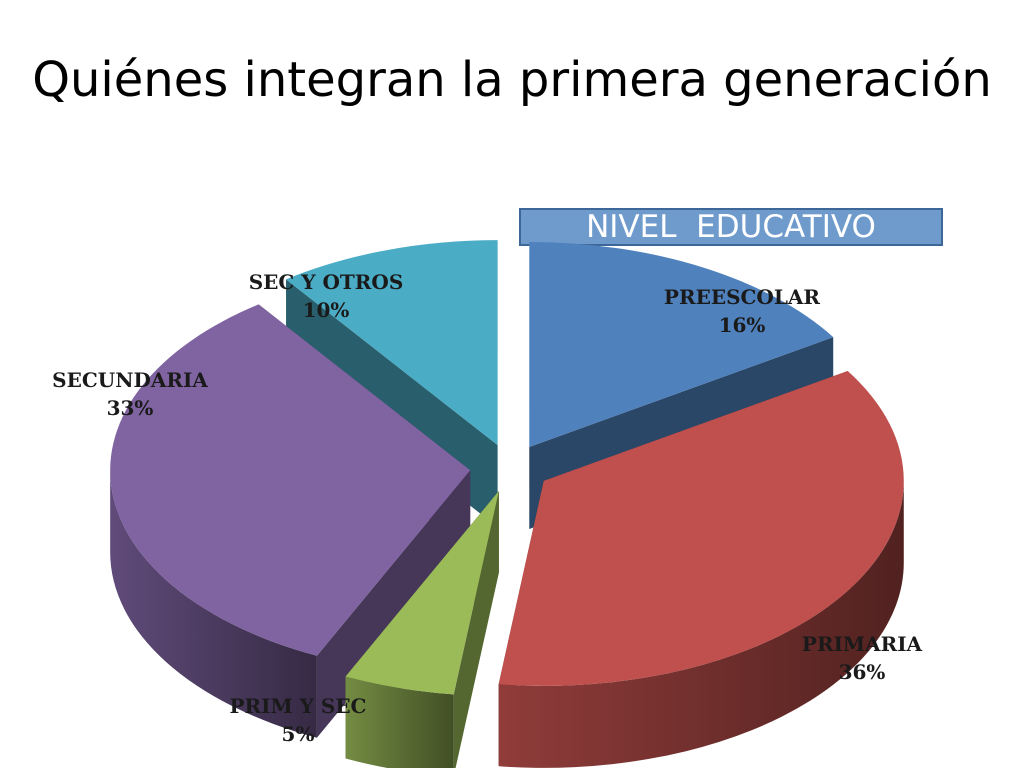 This screenshot has width=1024, height=768. I want to click on slice-percent: 10%, so click(326, 310).